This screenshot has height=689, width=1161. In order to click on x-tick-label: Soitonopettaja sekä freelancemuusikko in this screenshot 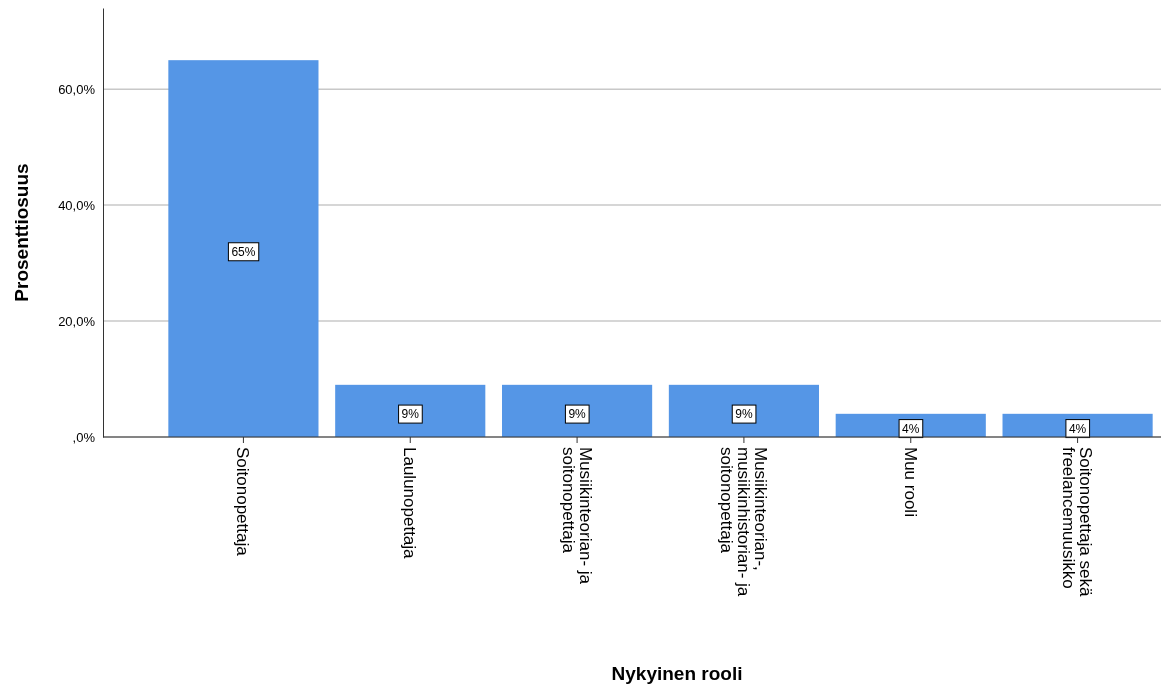, I will do `click(1077, 522)`.